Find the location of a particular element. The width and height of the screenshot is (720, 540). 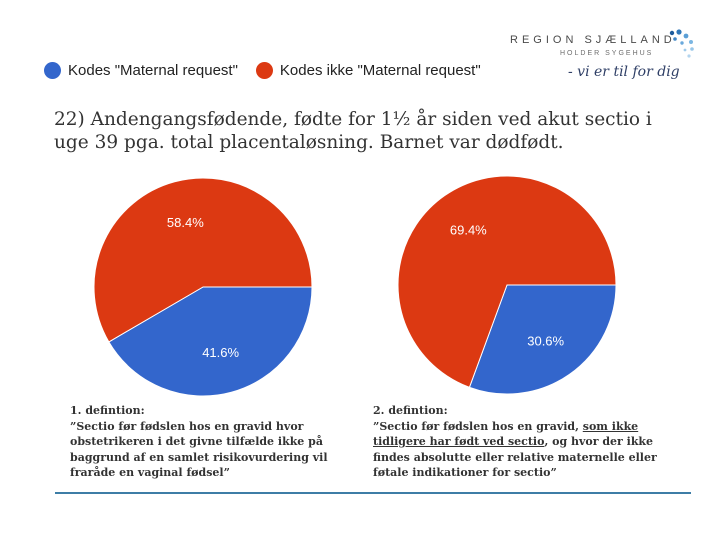

logo-dots-icon is located at coordinates (681, 43).